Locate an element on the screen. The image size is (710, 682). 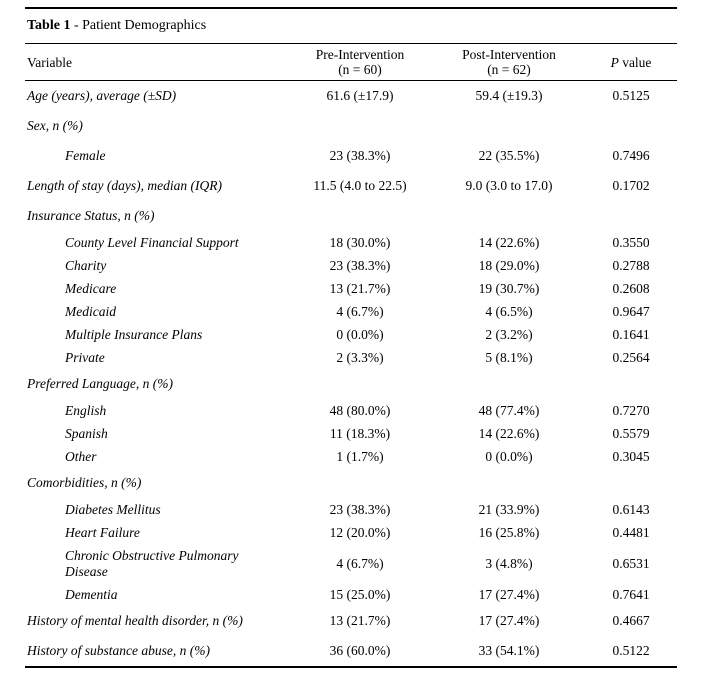
pre-intervention-value: 36 (60.0%) is located at coordinates (360, 650).